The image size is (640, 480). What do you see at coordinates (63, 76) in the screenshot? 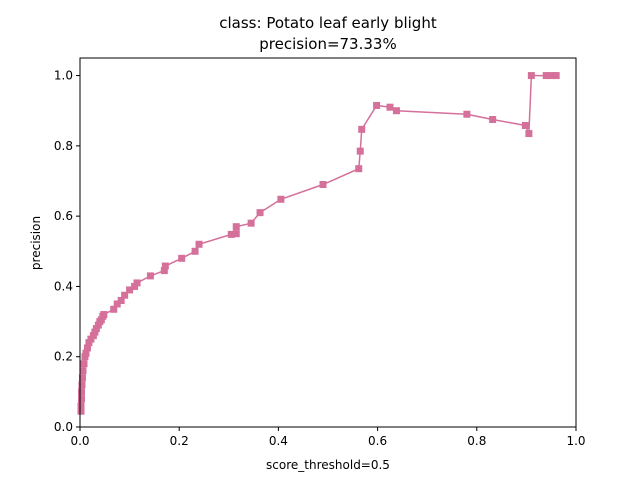
I see `y-tick-label: 1.0` at bounding box center [63, 76].